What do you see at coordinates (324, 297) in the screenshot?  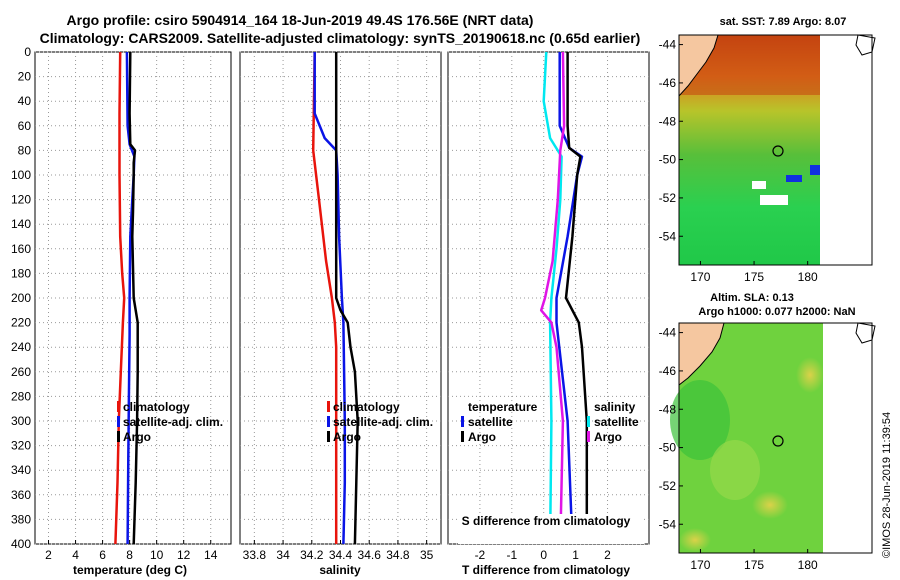 I see `series-climatology` at bounding box center [324, 297].